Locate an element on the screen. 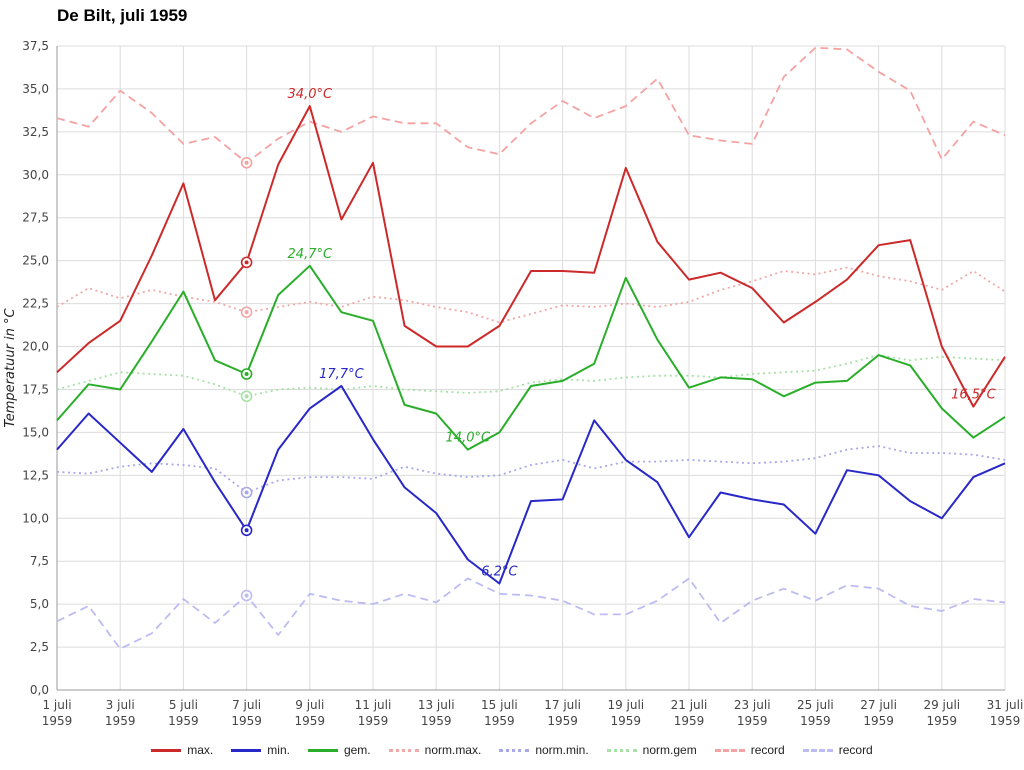 The image size is (1024, 770). marker-record-high-center is located at coordinates (246, 162).